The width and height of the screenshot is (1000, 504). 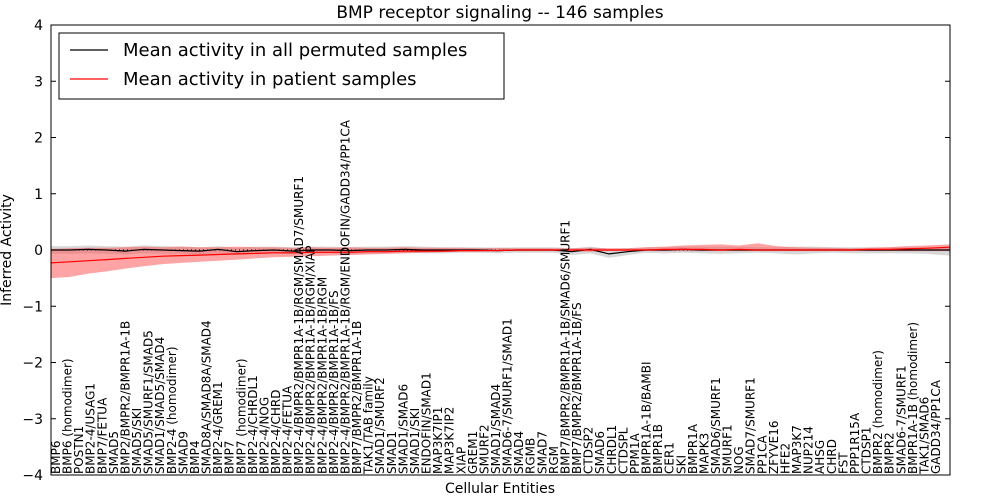 What do you see at coordinates (438, 440) in the screenshot?
I see `x-tick-label: MAP3K7IP1` at bounding box center [438, 440].